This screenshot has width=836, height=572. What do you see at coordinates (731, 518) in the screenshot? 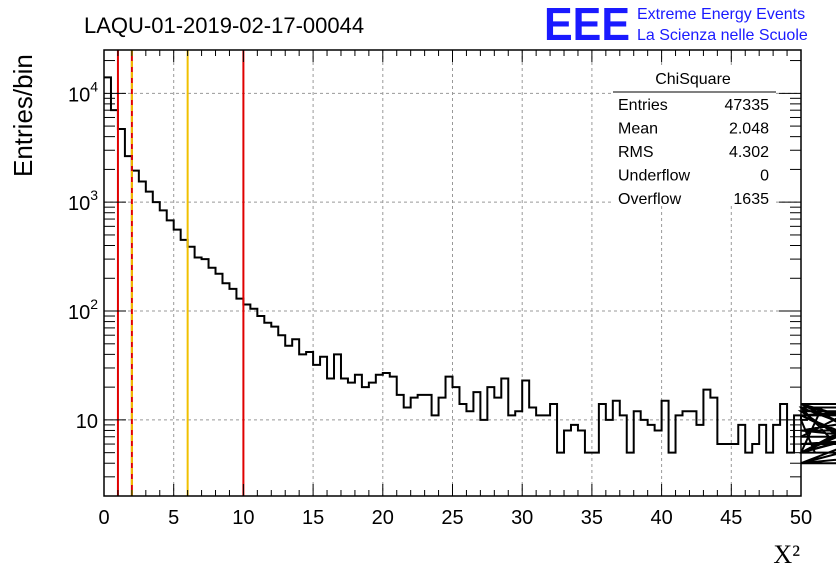
I see `x-tick-label: 45` at bounding box center [731, 518].